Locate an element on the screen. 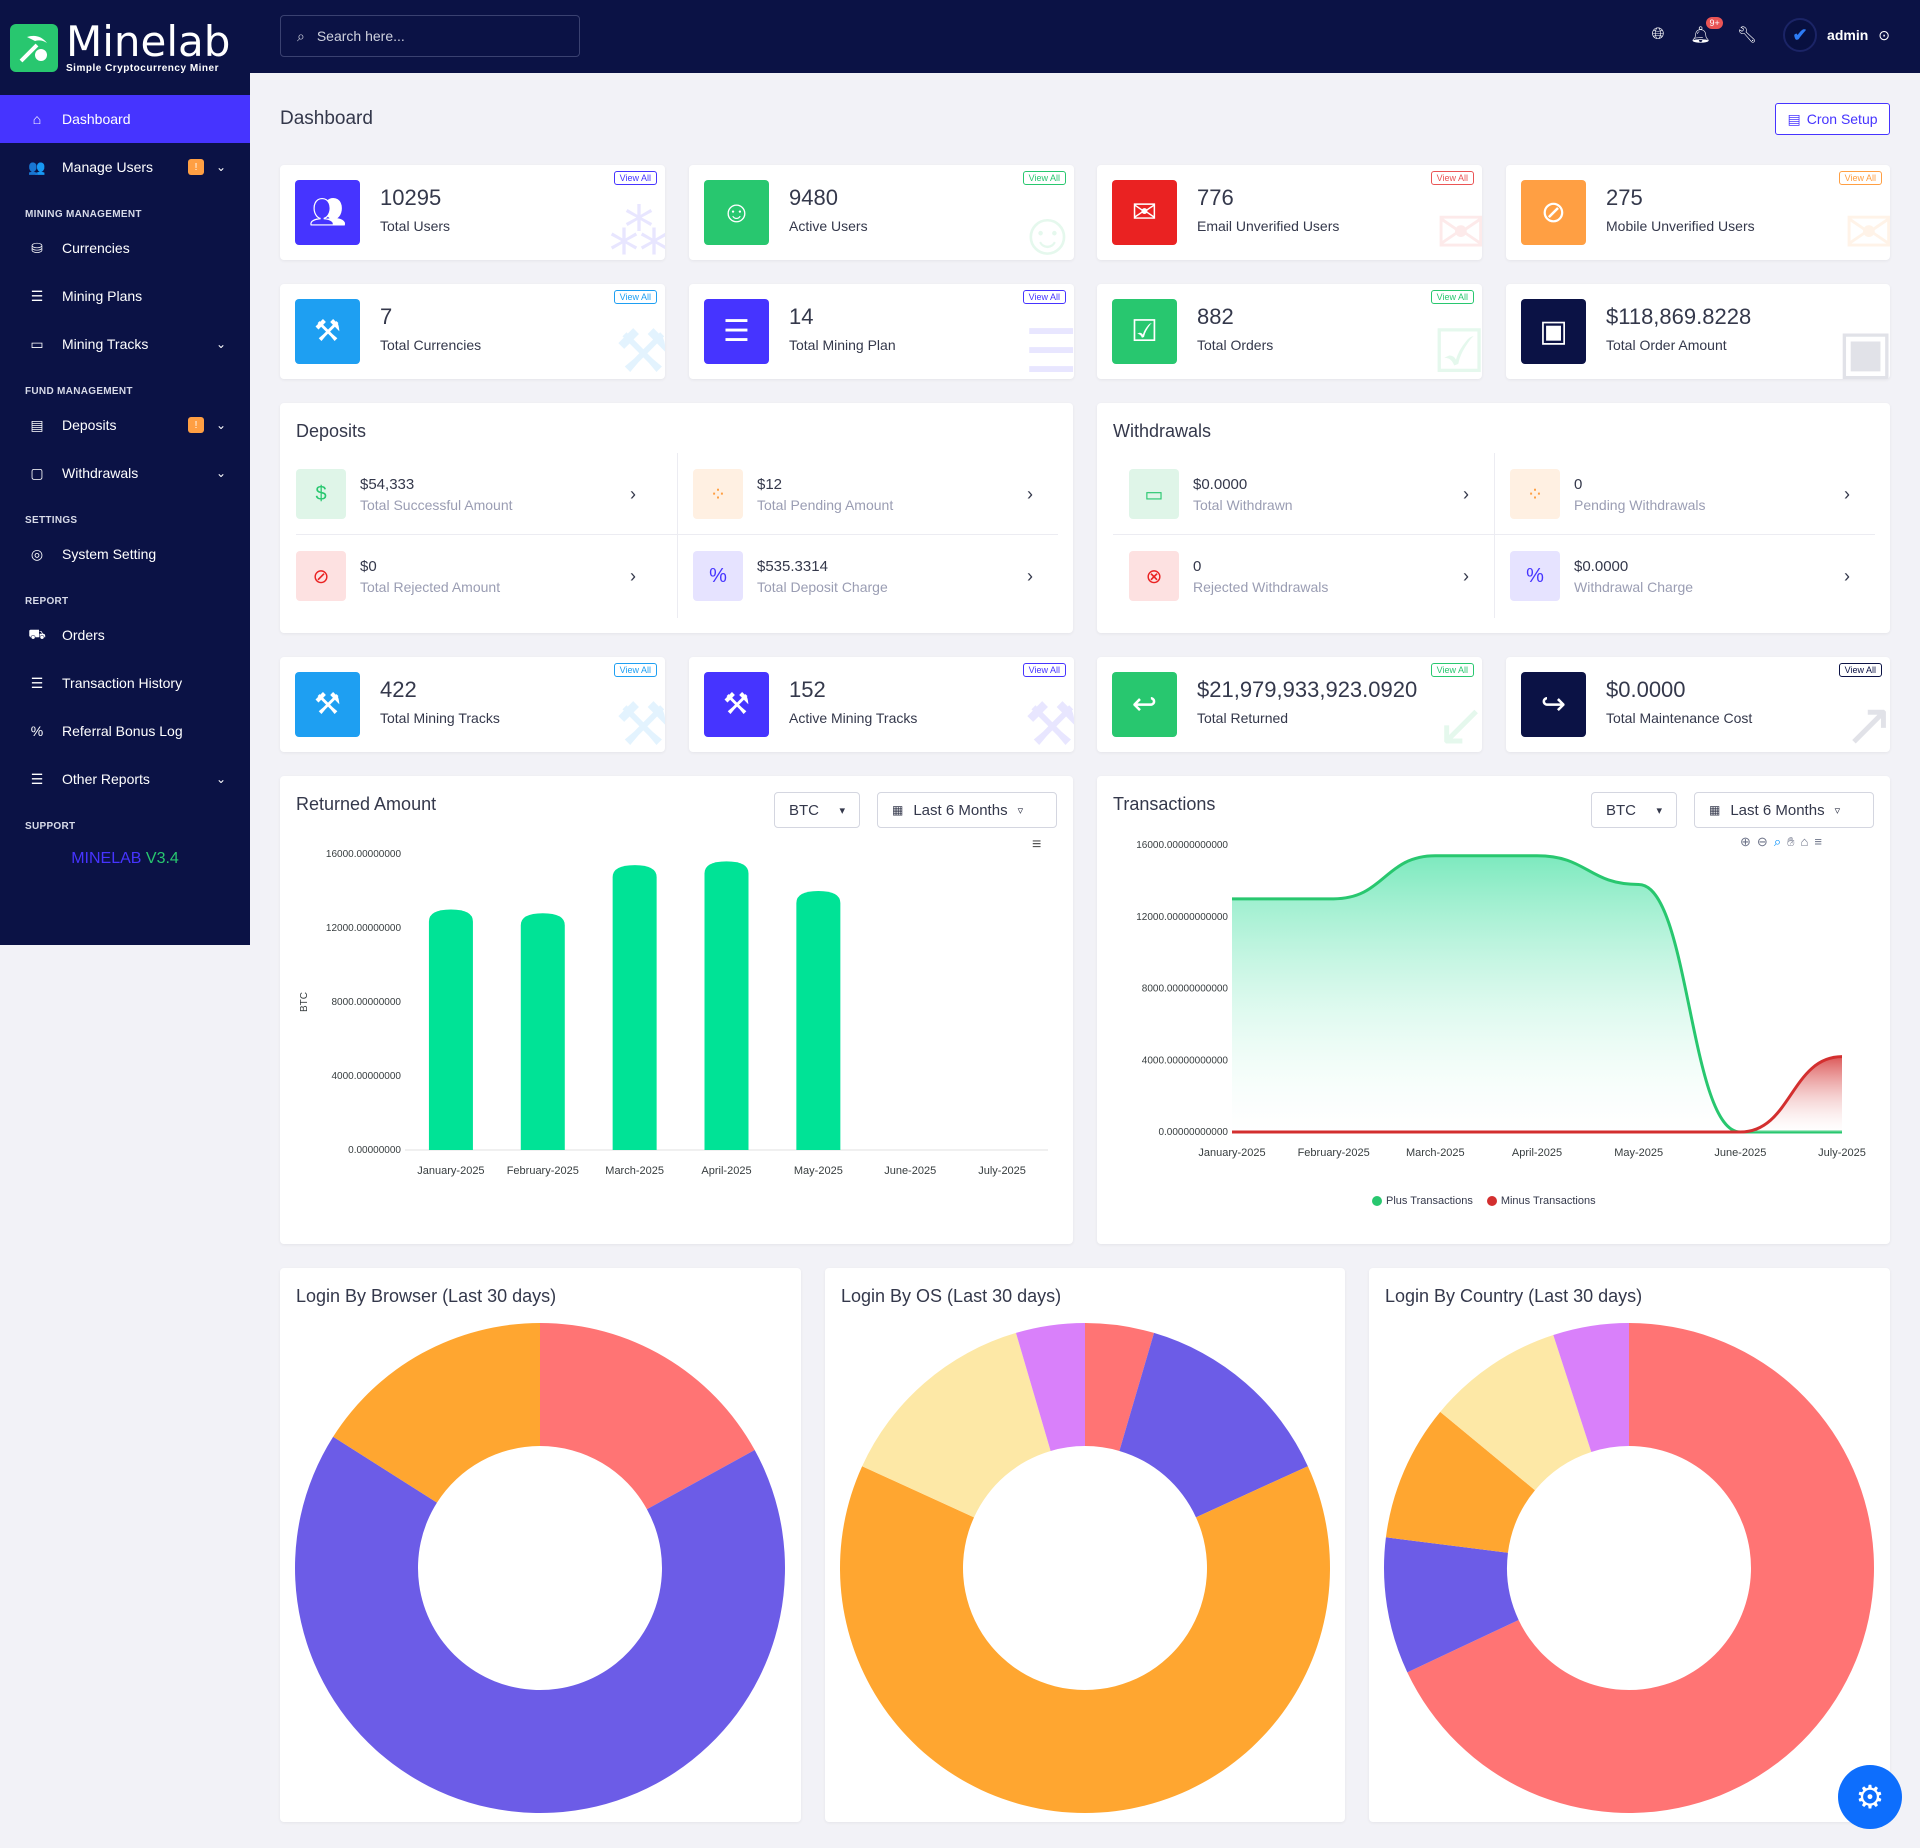 The height and width of the screenshot is (1848, 1920). envelope-icon: ✉ is located at coordinates (1144, 212).